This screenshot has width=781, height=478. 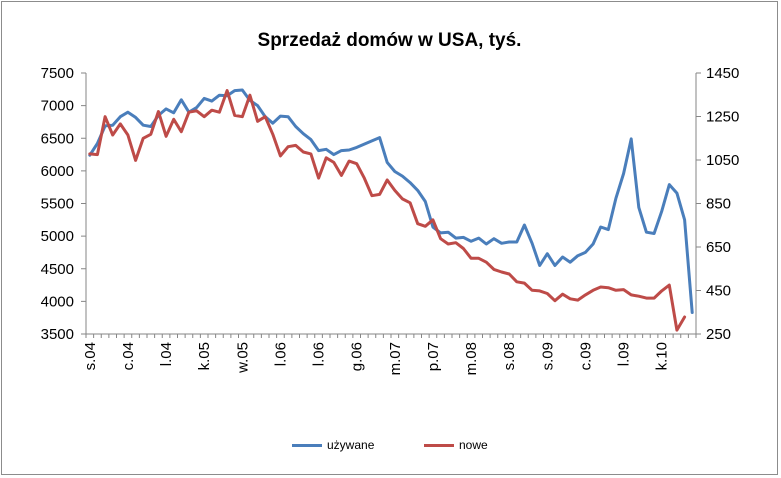 What do you see at coordinates (722, 73) in the screenshot?
I see `right-tick-label: 1450` at bounding box center [722, 73].